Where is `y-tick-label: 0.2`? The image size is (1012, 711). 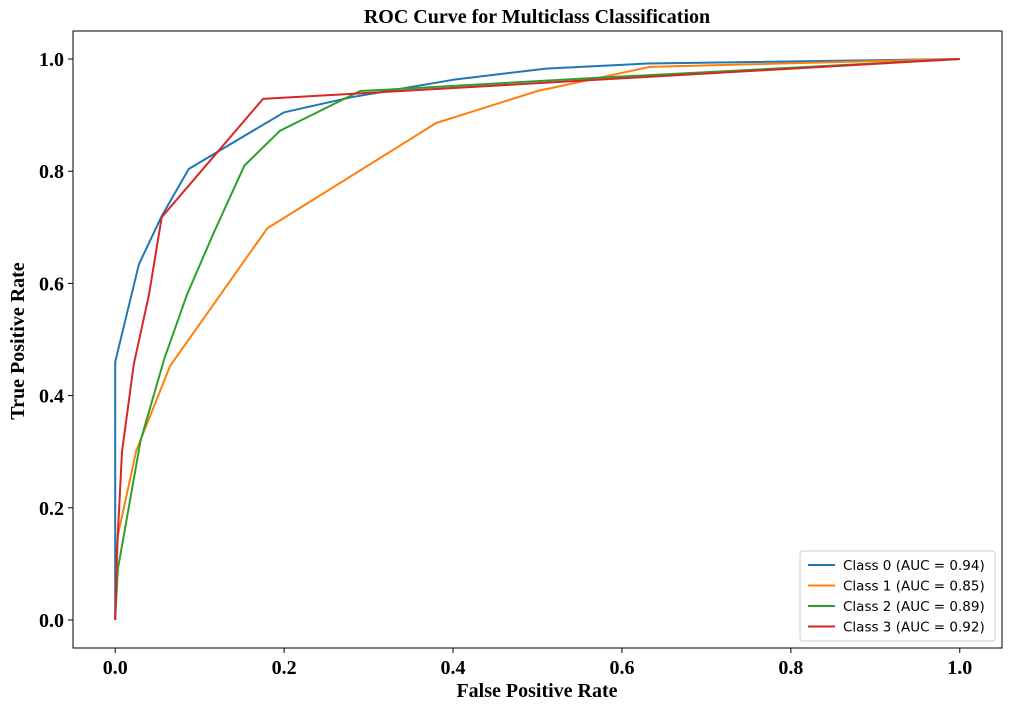
y-tick-label: 0.2 is located at coordinates (51, 509).